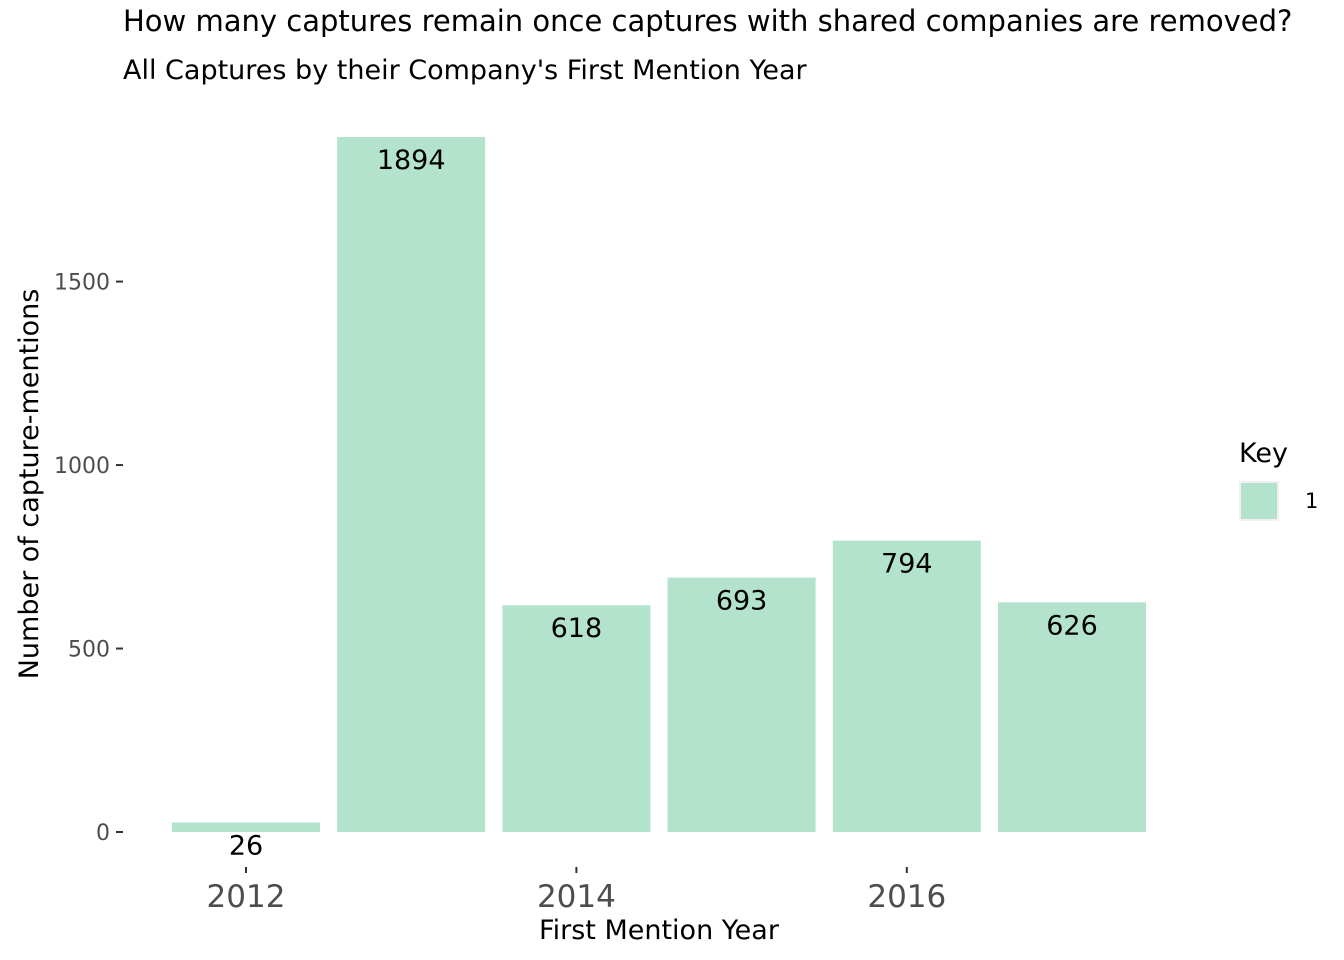  I want to click on bar-value-label: 693, so click(742, 601).